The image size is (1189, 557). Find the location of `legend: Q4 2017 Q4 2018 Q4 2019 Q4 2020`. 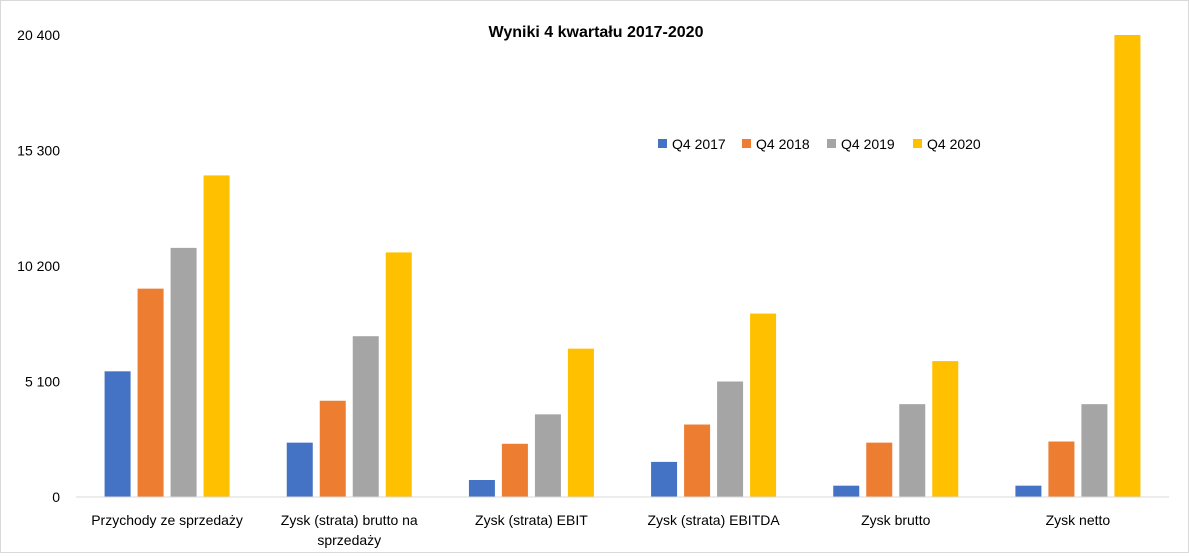

legend: Q4 2017 Q4 2018 Q4 2019 Q4 2020 is located at coordinates (819, 144).